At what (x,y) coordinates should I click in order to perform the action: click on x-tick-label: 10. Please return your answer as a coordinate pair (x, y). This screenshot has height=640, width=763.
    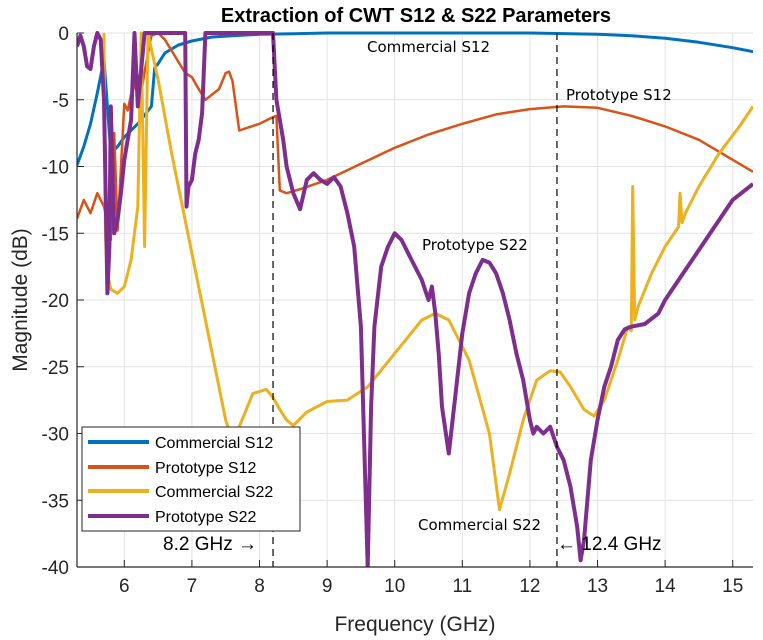
    Looking at the image, I should click on (394, 586).